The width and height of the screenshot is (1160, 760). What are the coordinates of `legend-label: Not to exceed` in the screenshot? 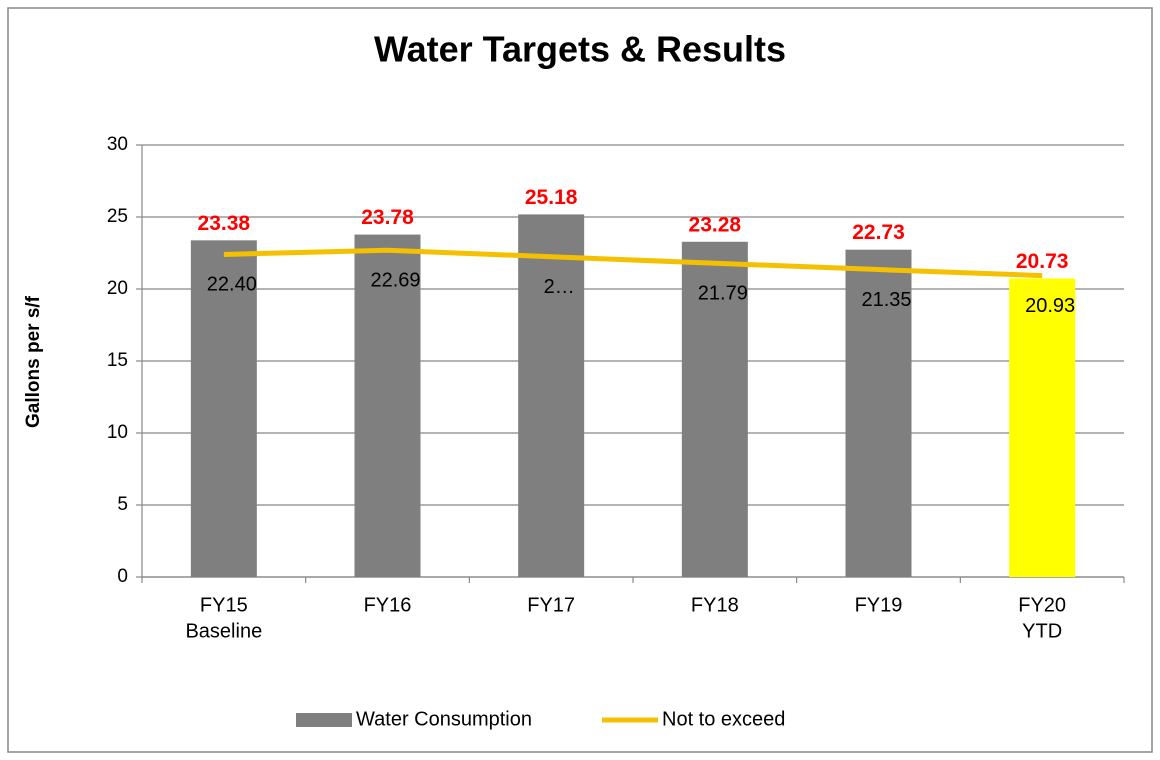 It's located at (723, 719).